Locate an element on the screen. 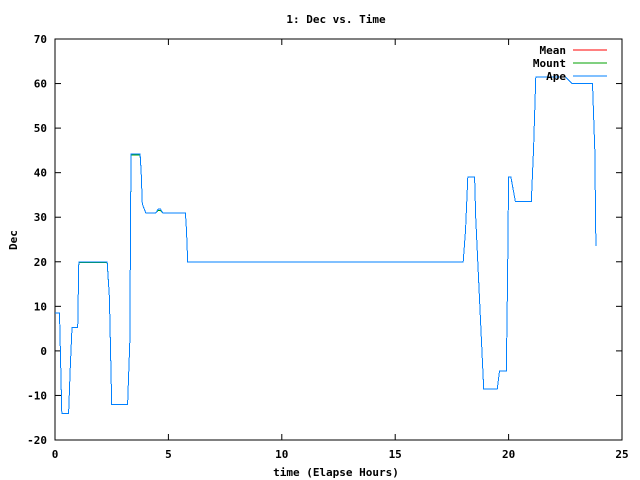 This screenshot has height=480, width=640. chart-title: 1: Dec vs. Time is located at coordinates (336, 19).